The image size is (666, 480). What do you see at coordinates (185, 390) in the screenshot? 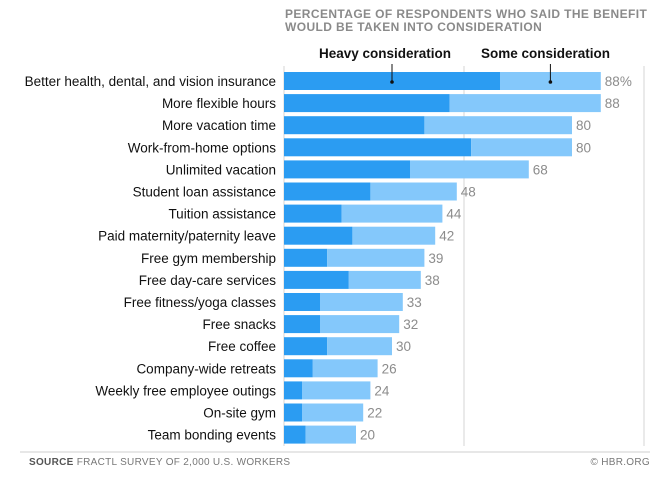
I see `category-label: Weekly free employee outings` at bounding box center [185, 390].